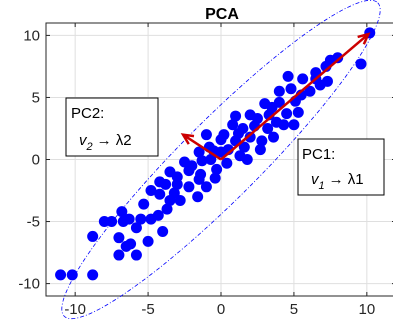 This screenshot has width=393, height=332. Describe the element at coordinates (29, 284) in the screenshot. I see `y-tick-label: -10` at that location.